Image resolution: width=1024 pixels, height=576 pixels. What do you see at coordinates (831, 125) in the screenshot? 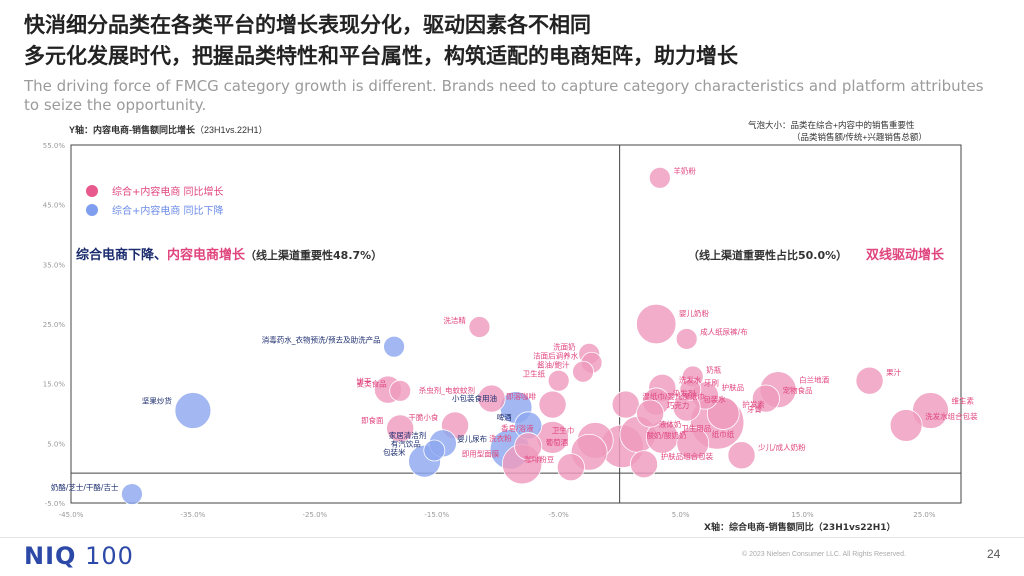
I see `bubble-size-note: 气泡大小：品类在综合+内容中的销售重要性` at bounding box center [831, 125].